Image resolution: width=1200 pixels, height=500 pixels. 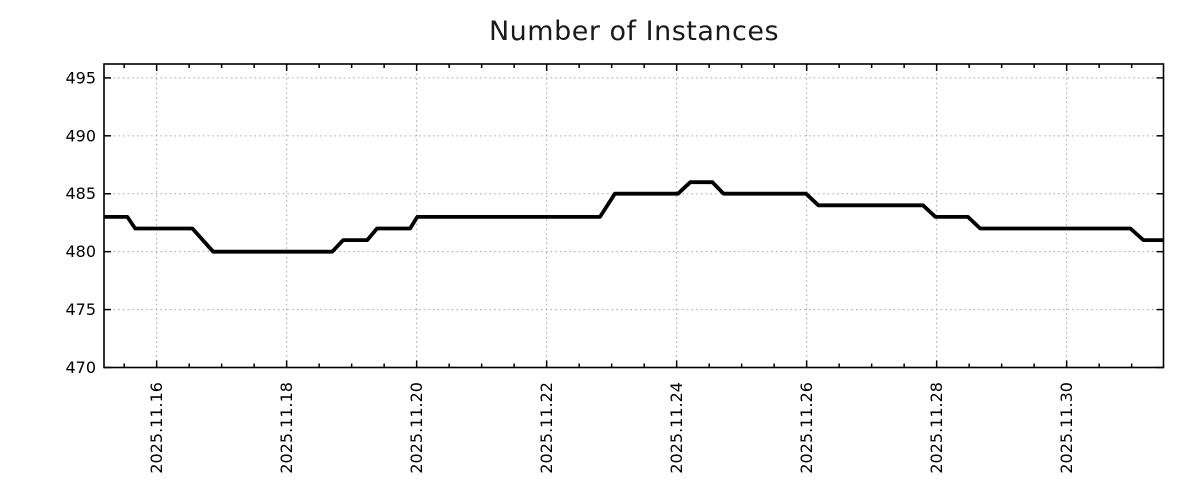 What do you see at coordinates (80, 77) in the screenshot?
I see `y-tick-label: 495` at bounding box center [80, 77].